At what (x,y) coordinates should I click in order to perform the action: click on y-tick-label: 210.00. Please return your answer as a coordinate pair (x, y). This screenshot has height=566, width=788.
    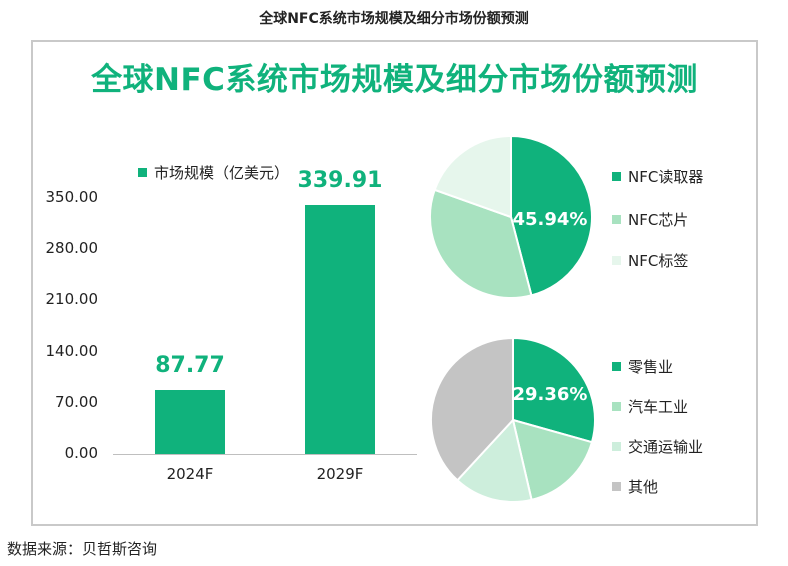
    Looking at the image, I should click on (72, 299).